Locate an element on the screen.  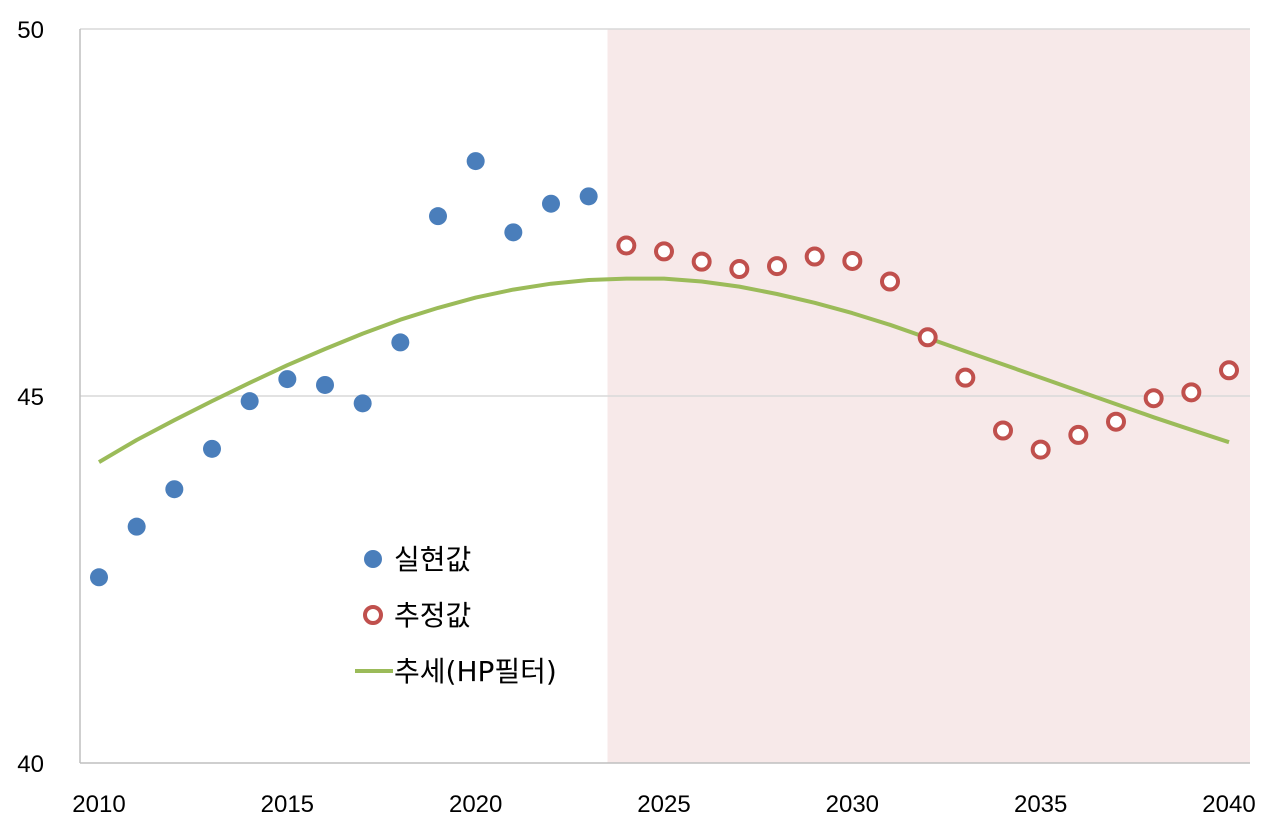
x-tick-label-2015: 2015 is located at coordinates (287, 804).